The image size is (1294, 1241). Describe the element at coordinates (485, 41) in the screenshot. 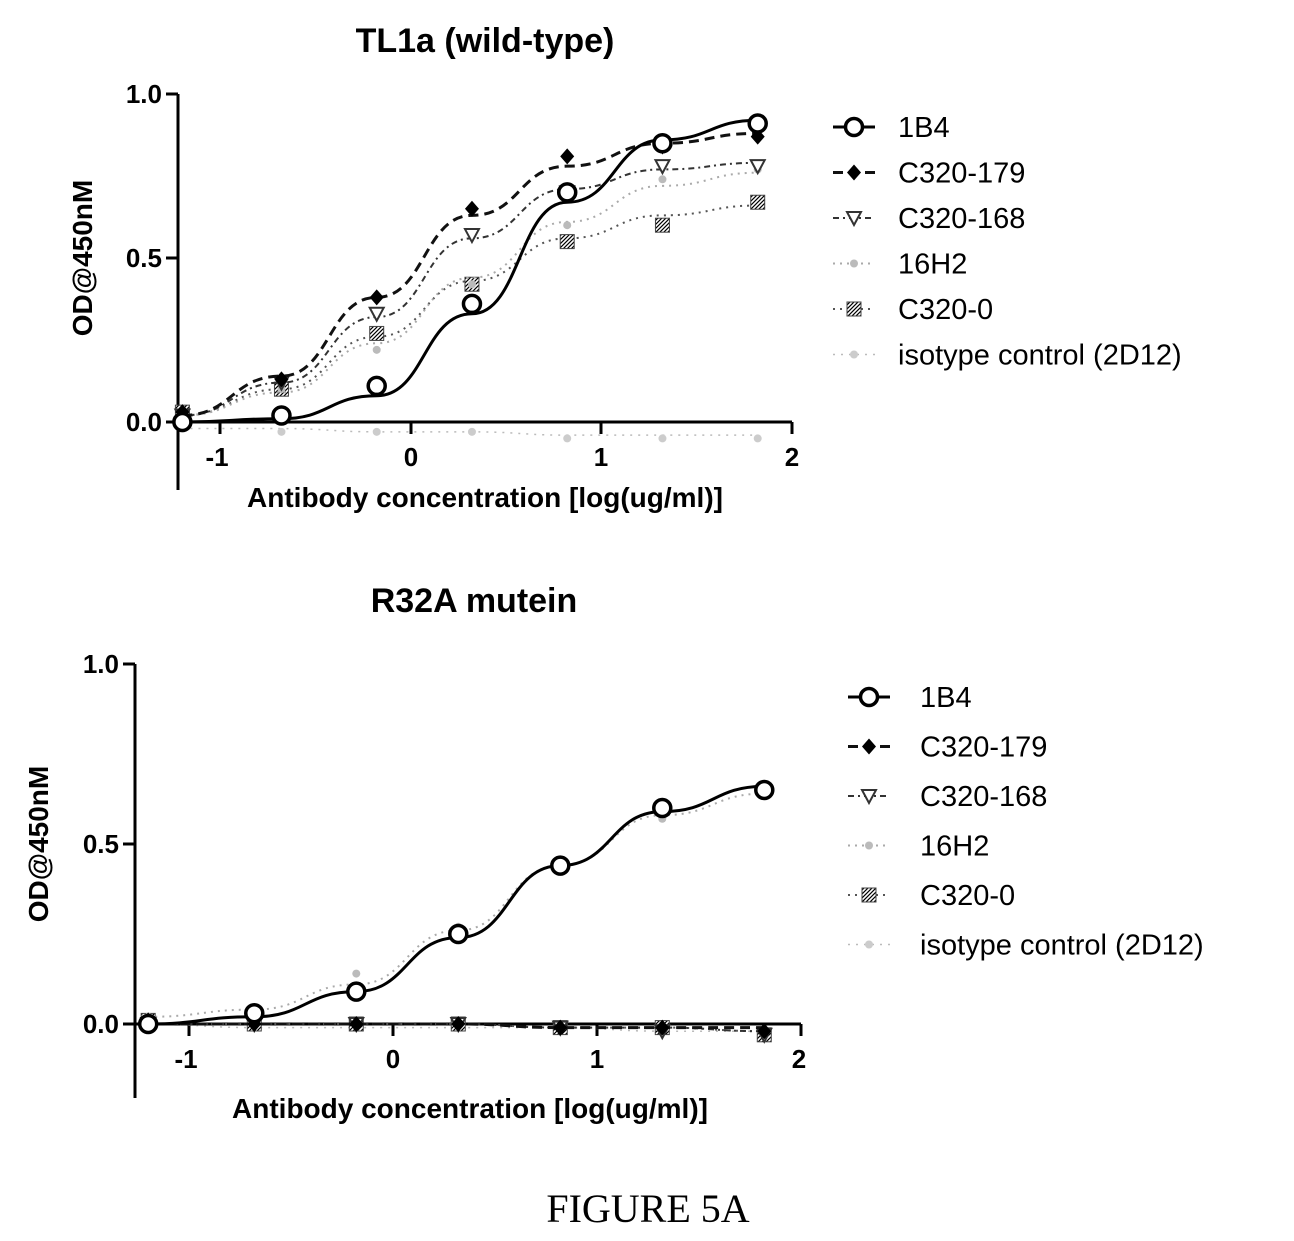

I see `chart-title: TL1a (wild-type)` at that location.